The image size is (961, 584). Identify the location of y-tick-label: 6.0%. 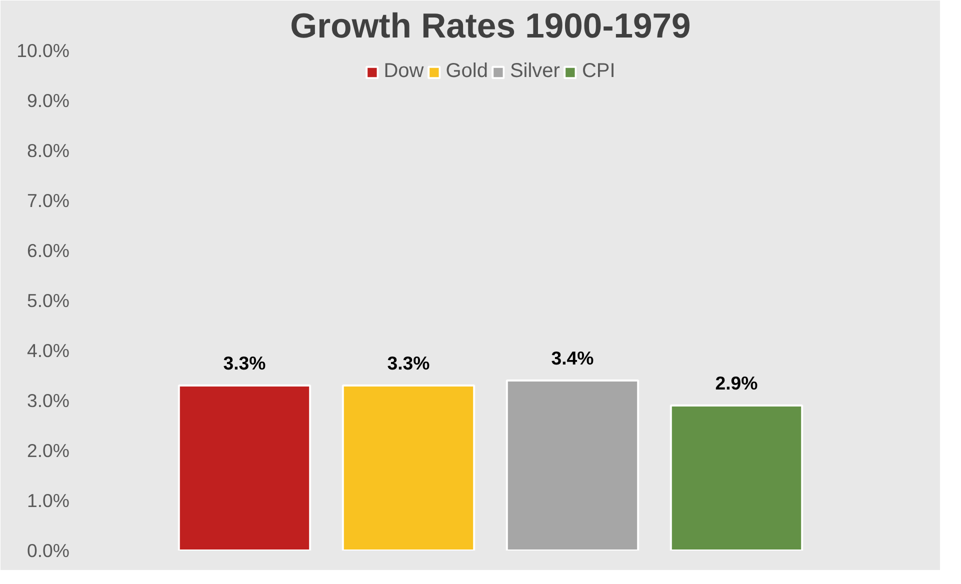
(48, 250).